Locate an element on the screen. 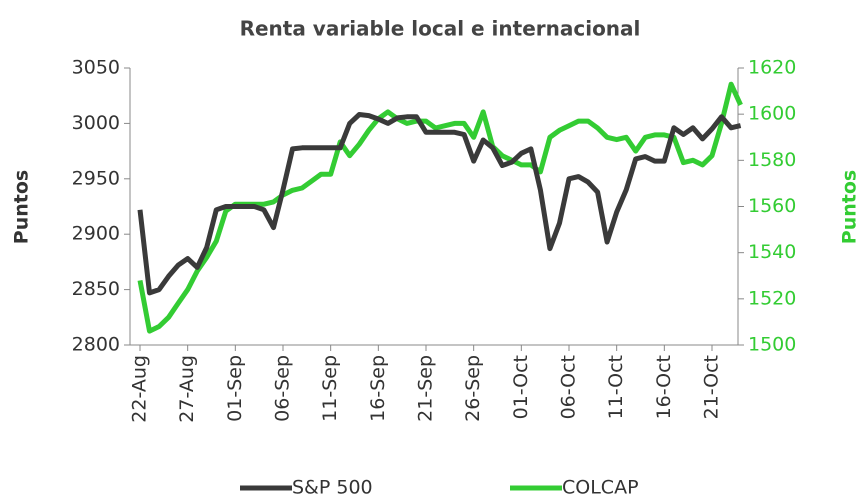 The image size is (866, 500). y2-tick-label: 1540 is located at coordinates (772, 252).